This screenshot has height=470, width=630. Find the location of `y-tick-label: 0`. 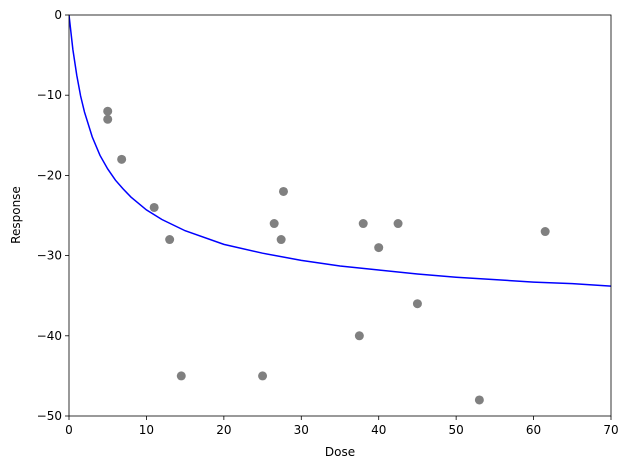

y-tick-label: 0 is located at coordinates (58, 15).